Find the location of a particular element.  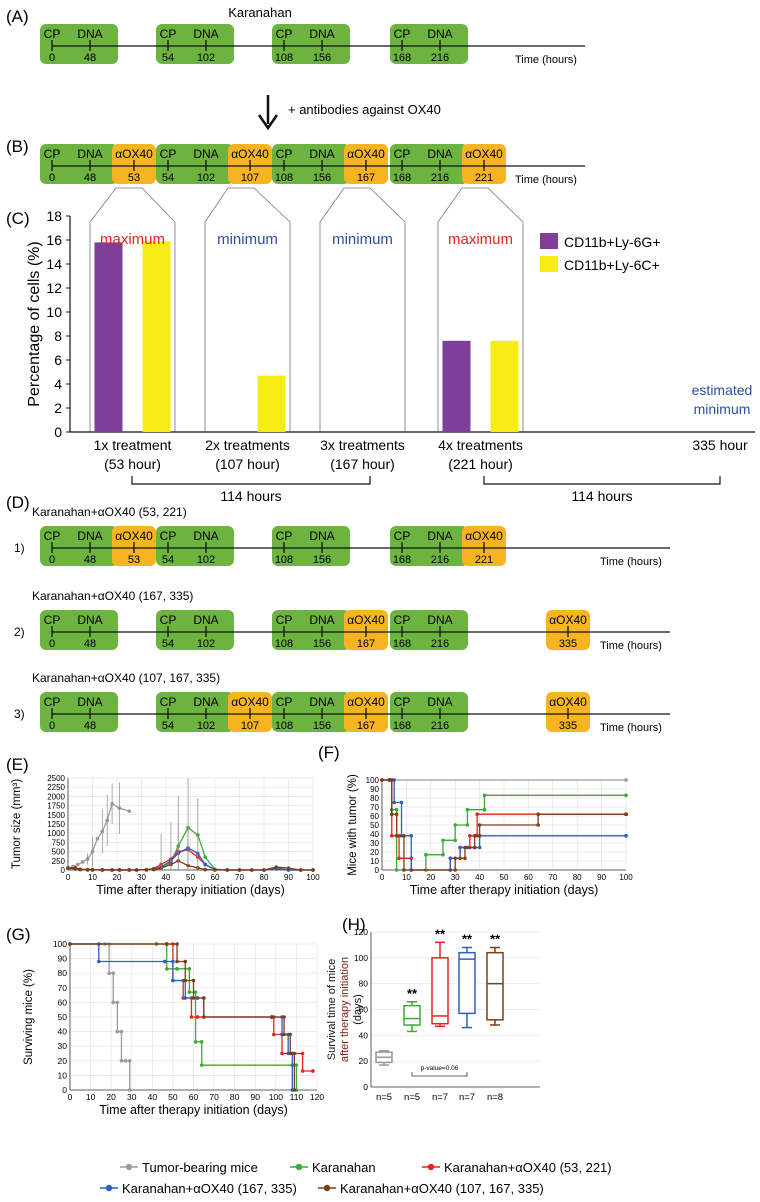

d2-tick-label: 0 is located at coordinates (52, 644).